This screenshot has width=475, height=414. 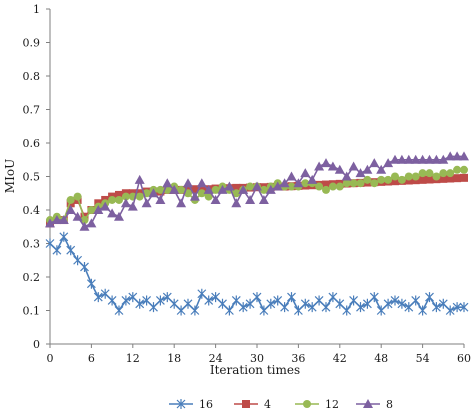 I want to click on y-axis-title: MIoU, so click(x=10, y=176).